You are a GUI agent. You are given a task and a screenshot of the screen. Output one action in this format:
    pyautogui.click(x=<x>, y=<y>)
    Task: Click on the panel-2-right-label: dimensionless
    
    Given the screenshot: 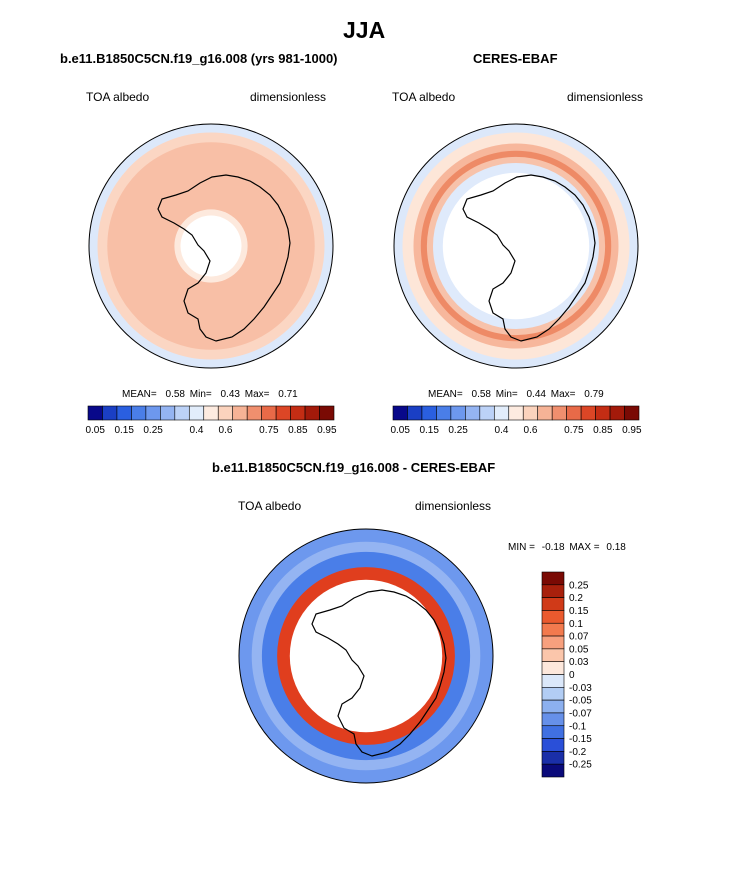 What is the action you would take?
    pyautogui.click(x=605, y=97)
    